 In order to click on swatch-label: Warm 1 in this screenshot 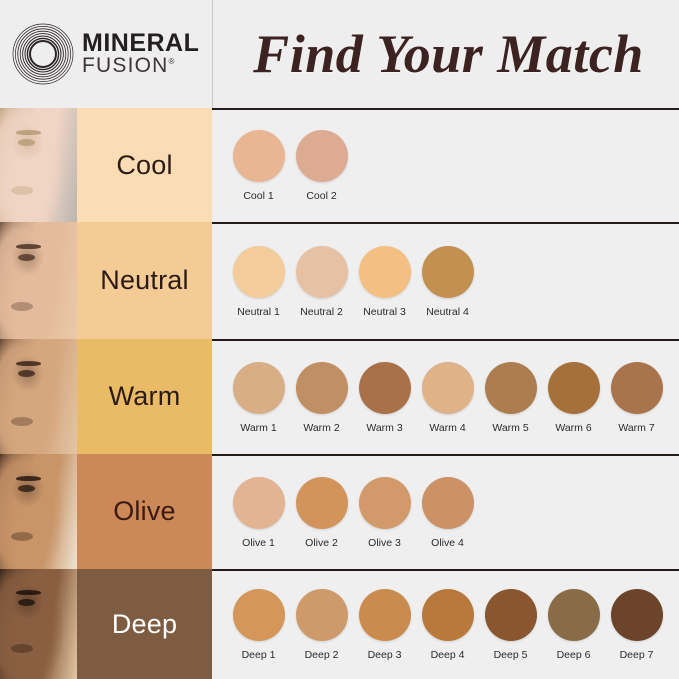, I will do `click(258, 427)`.